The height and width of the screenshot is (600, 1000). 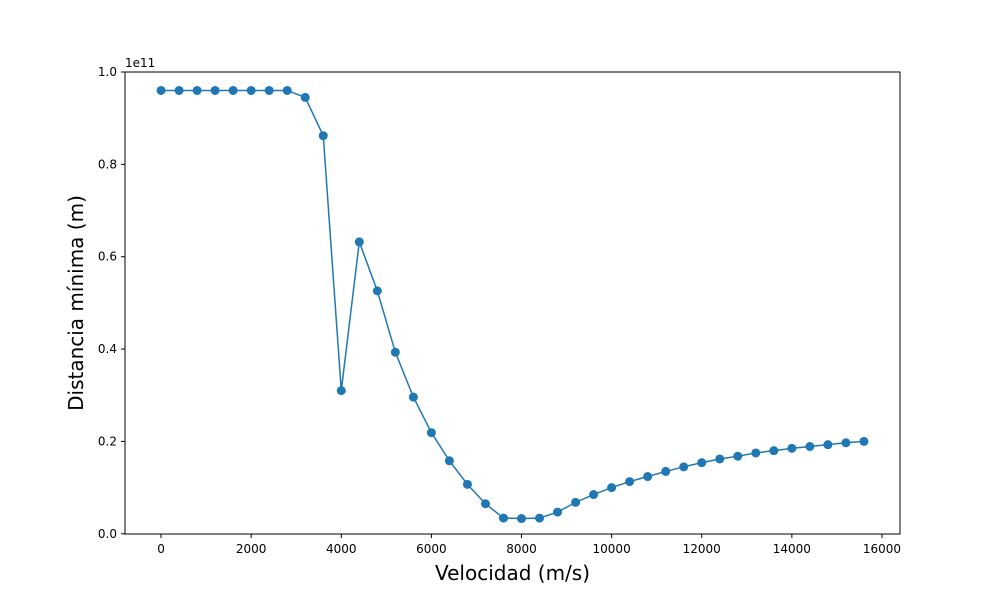 What do you see at coordinates (107, 257) in the screenshot?
I see `y-tick-label: 0.6` at bounding box center [107, 257].